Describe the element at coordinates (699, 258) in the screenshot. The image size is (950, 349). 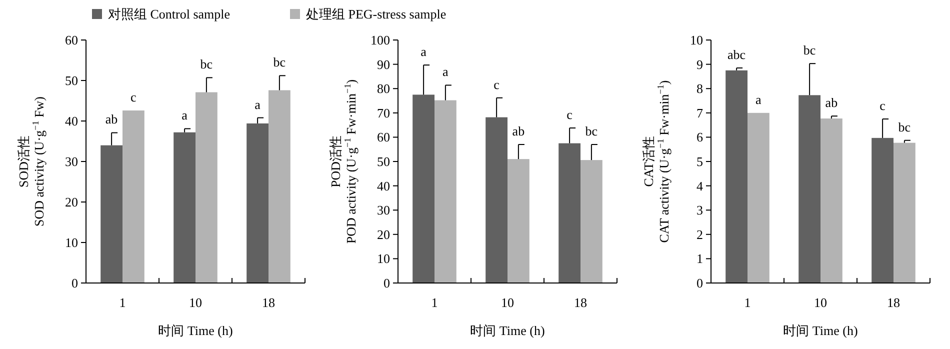
I see `y-tick-label: 1` at that location.